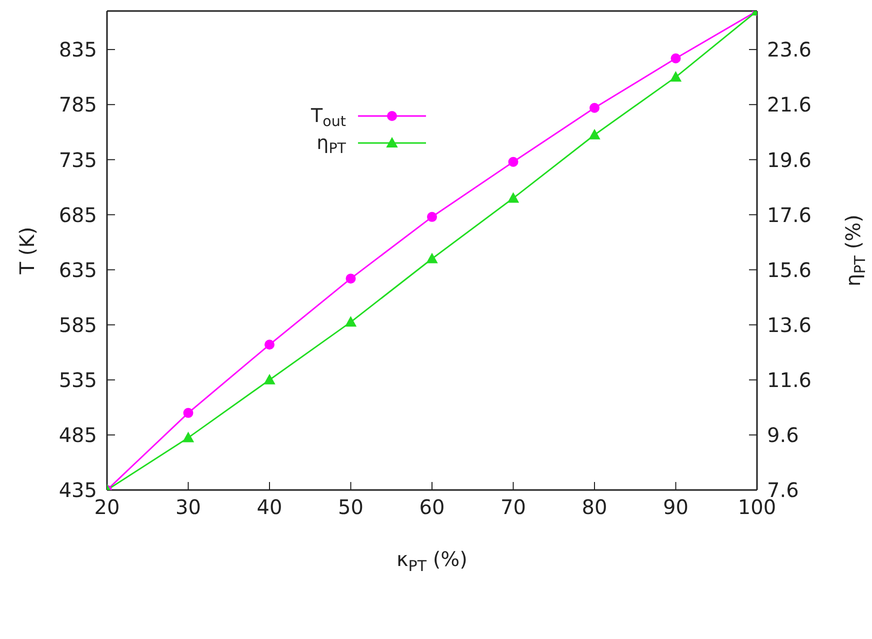  Describe the element at coordinates (789, 50) in the screenshot. I see `y2-tick-label: 23.6` at that location.